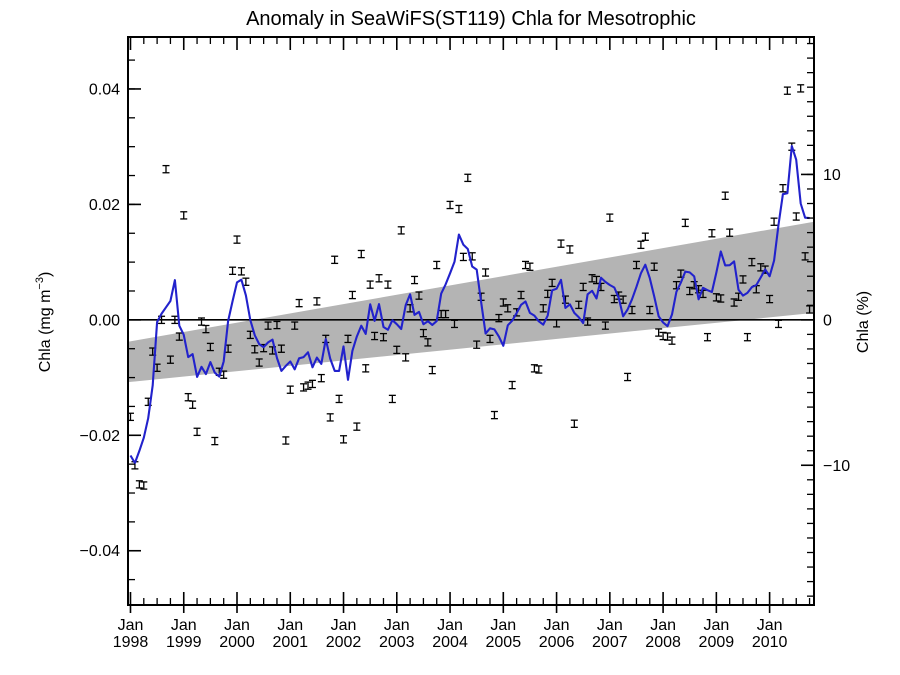 This screenshot has width=900, height=675. What do you see at coordinates (397, 642) in the screenshot?
I see `x-tick-year-label: 2003` at bounding box center [397, 642].